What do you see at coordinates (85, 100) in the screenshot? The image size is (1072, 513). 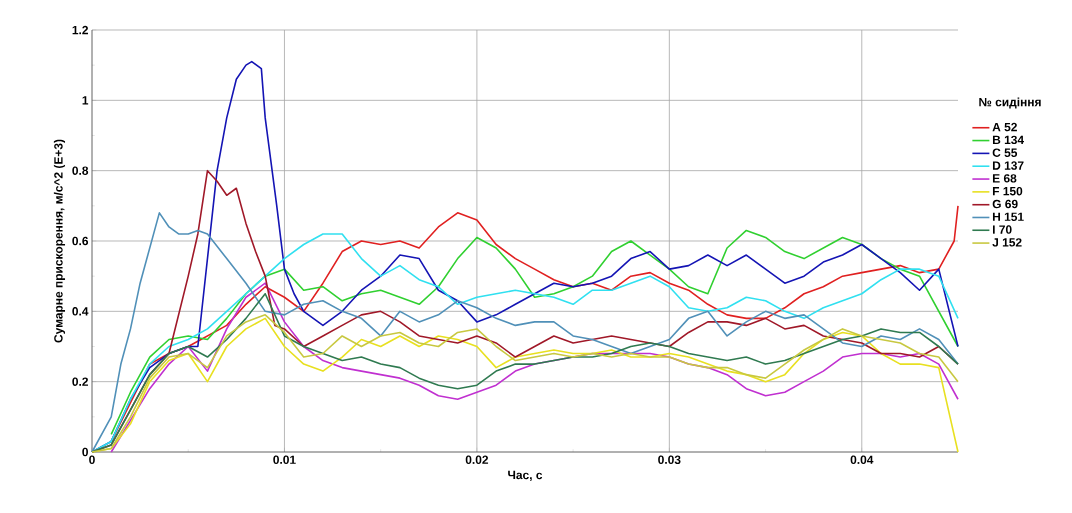 I see `y-tick-label: 1` at bounding box center [85, 100].